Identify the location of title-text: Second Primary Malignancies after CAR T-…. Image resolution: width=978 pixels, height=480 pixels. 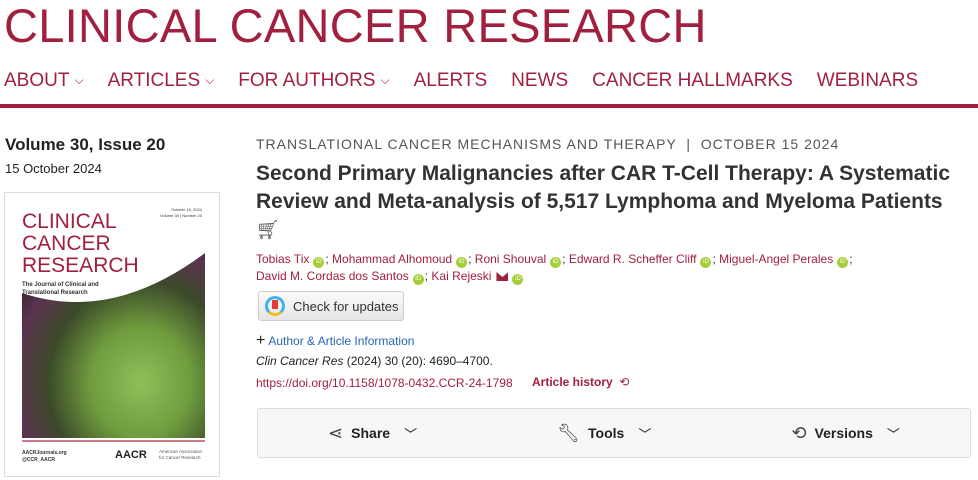
(603, 187).